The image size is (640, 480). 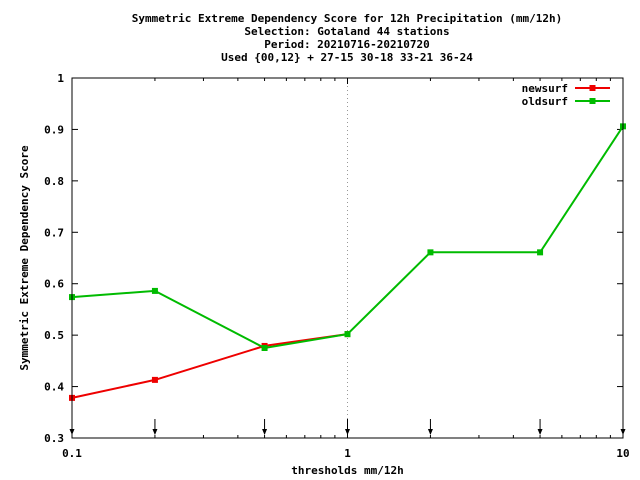 What do you see at coordinates (72, 453) in the screenshot?
I see `x-tick-label: 0.1` at bounding box center [72, 453].